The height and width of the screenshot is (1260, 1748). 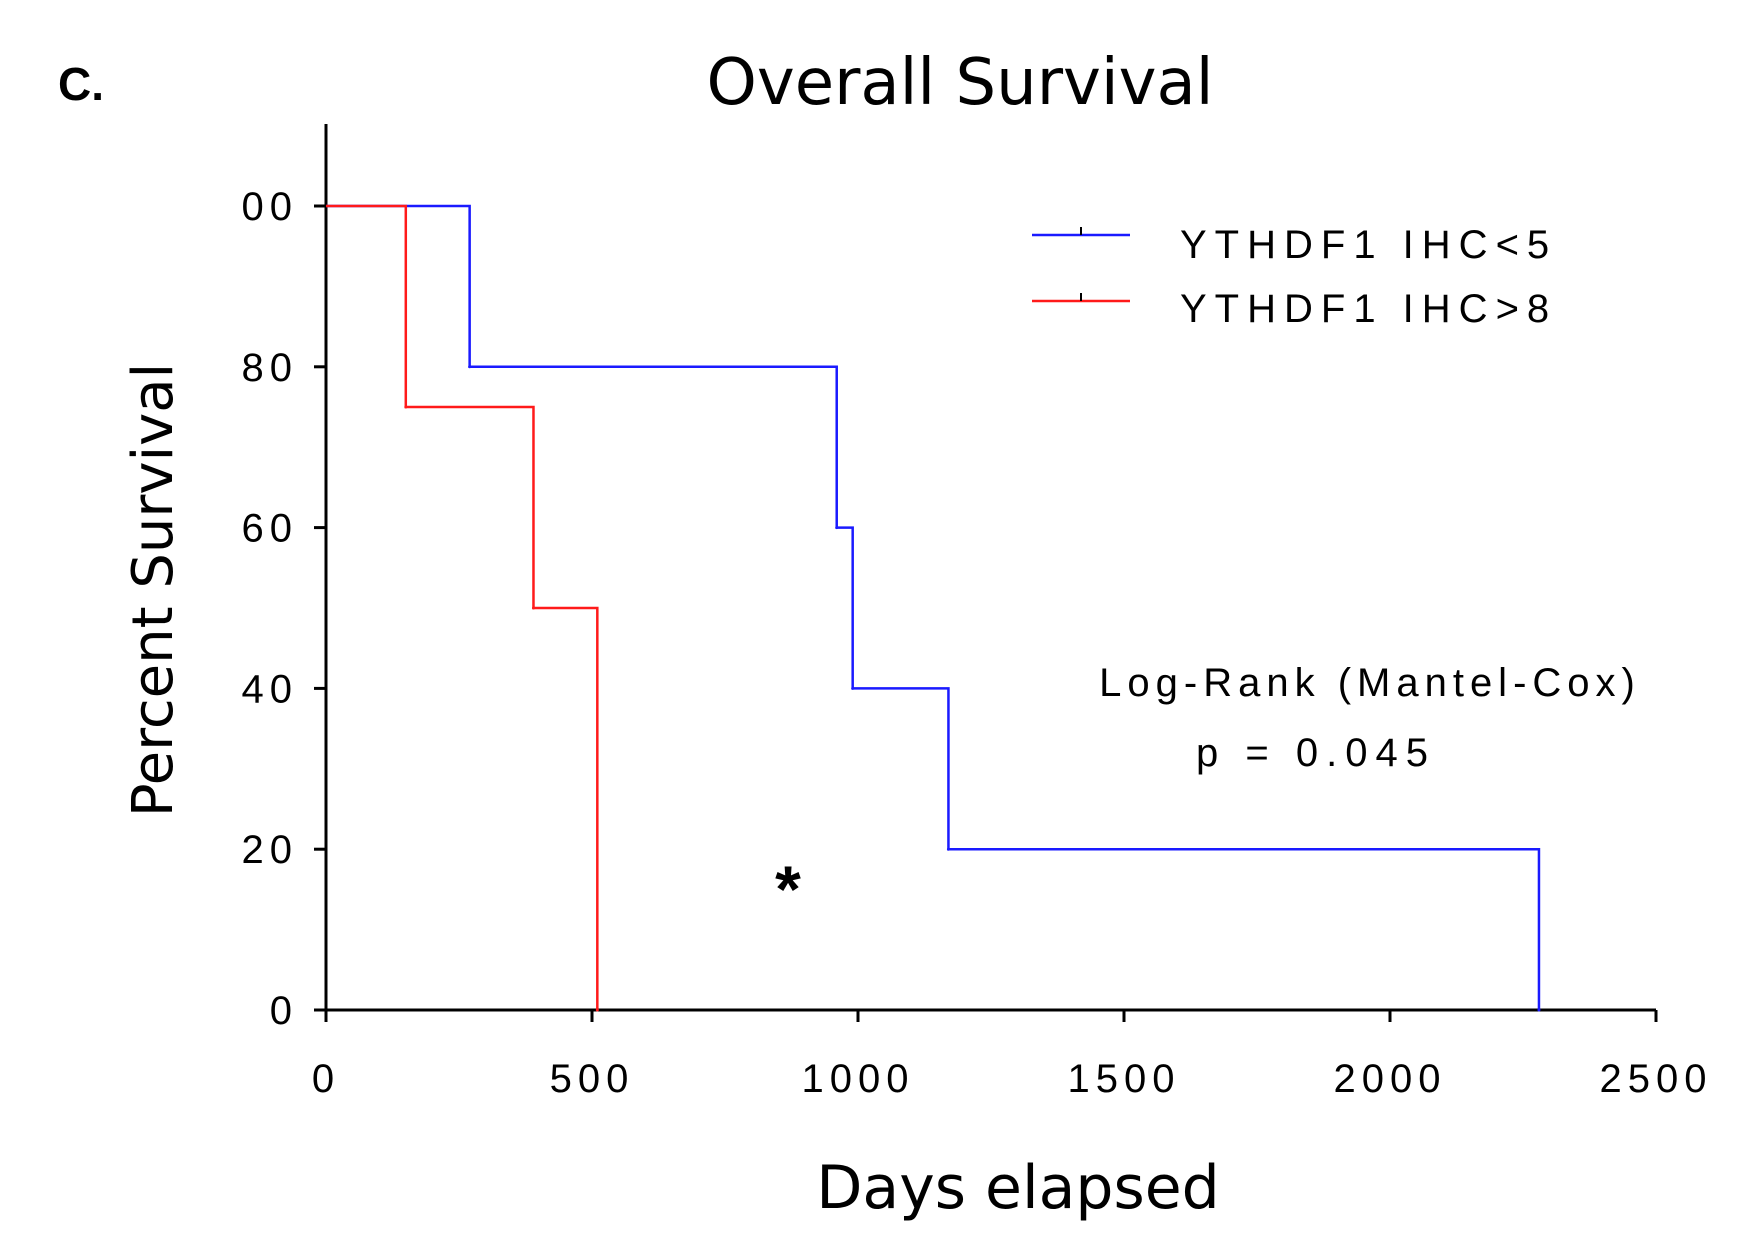 I want to click on p-value-annotation: p = 0.045, so click(x=1316, y=753).